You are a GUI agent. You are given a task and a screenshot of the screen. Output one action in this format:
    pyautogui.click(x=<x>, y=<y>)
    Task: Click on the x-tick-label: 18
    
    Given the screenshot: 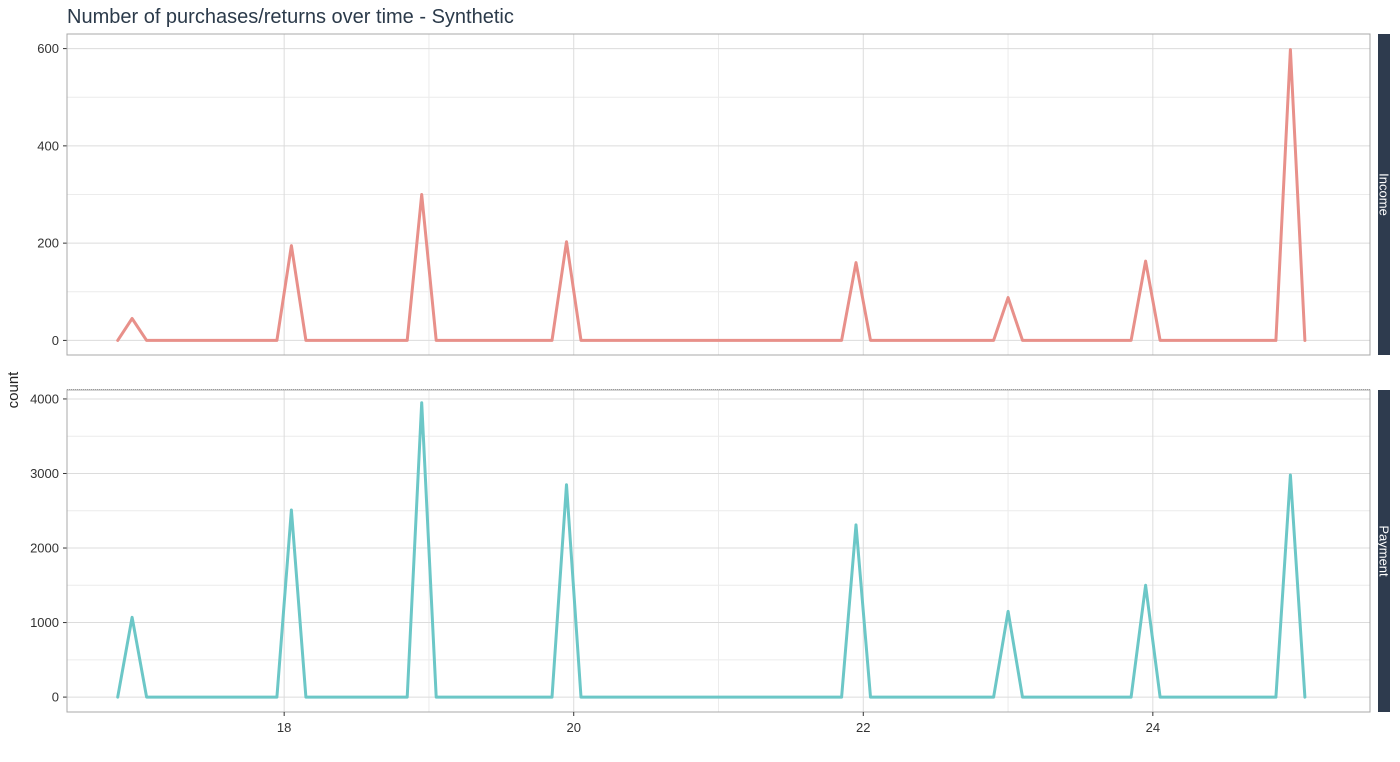 What is the action you would take?
    pyautogui.click(x=284, y=727)
    